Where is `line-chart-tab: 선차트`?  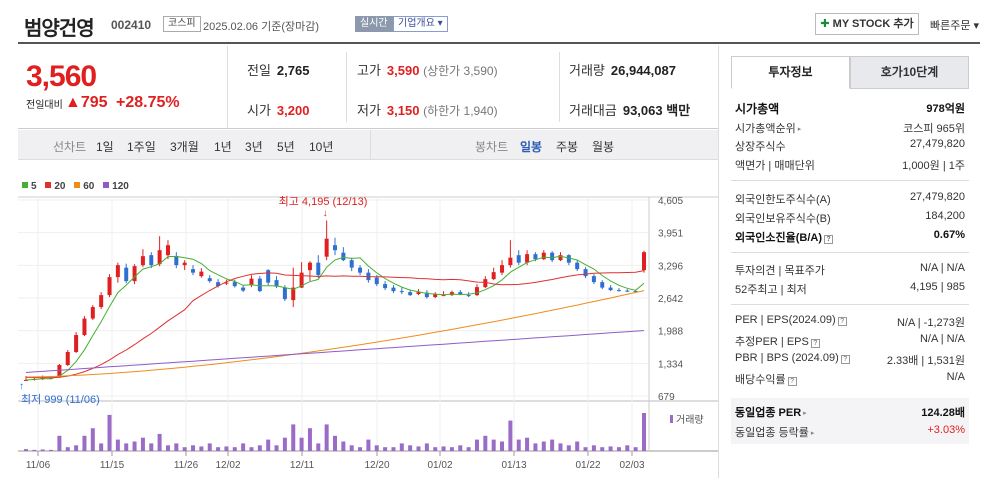
line-chart-tab: 선차트 is located at coordinates (70, 147).